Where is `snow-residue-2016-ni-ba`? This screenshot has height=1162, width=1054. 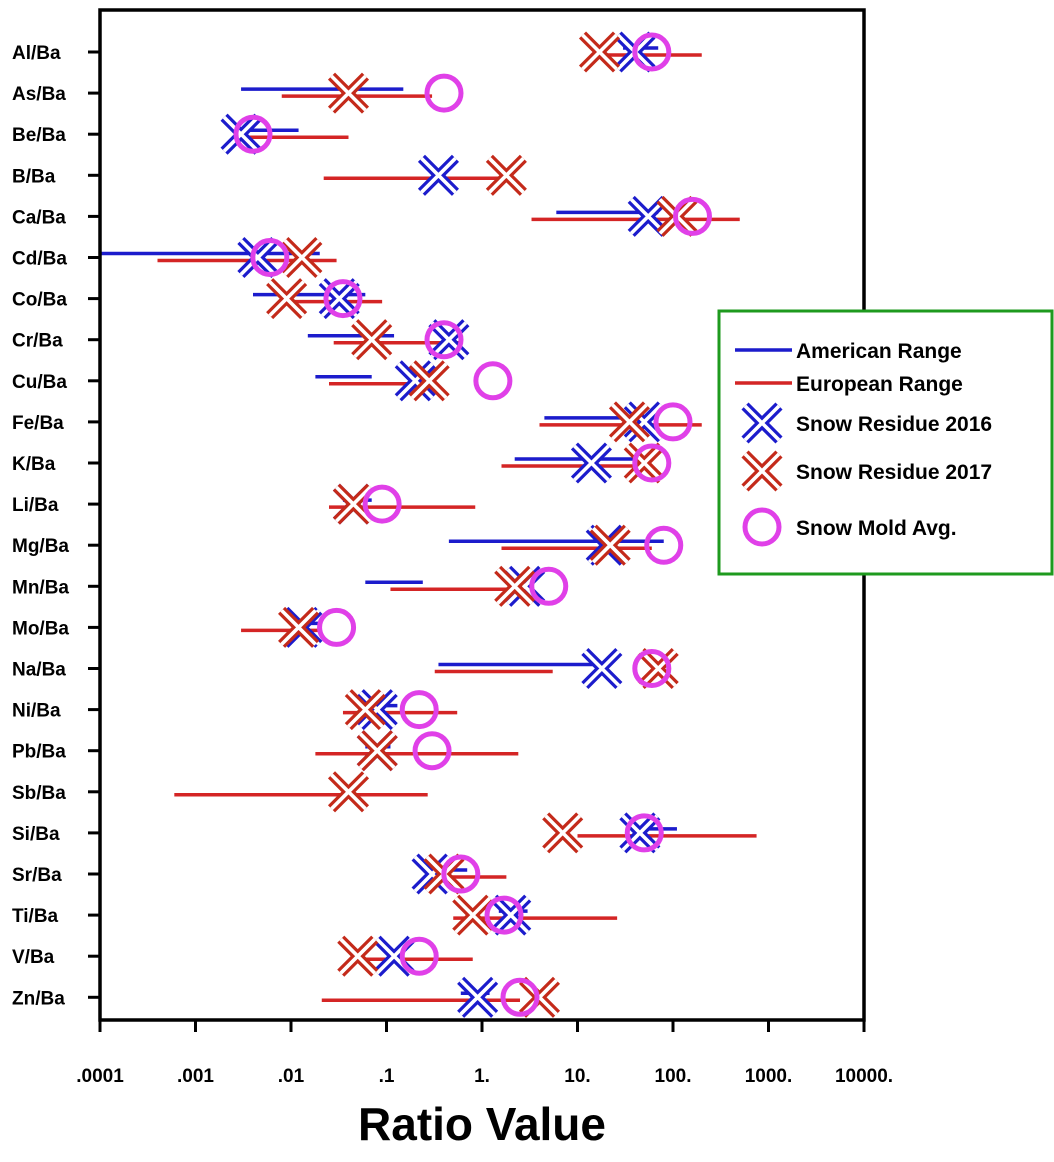
snow-residue-2016-ni-ba is located at coordinates (377, 710).